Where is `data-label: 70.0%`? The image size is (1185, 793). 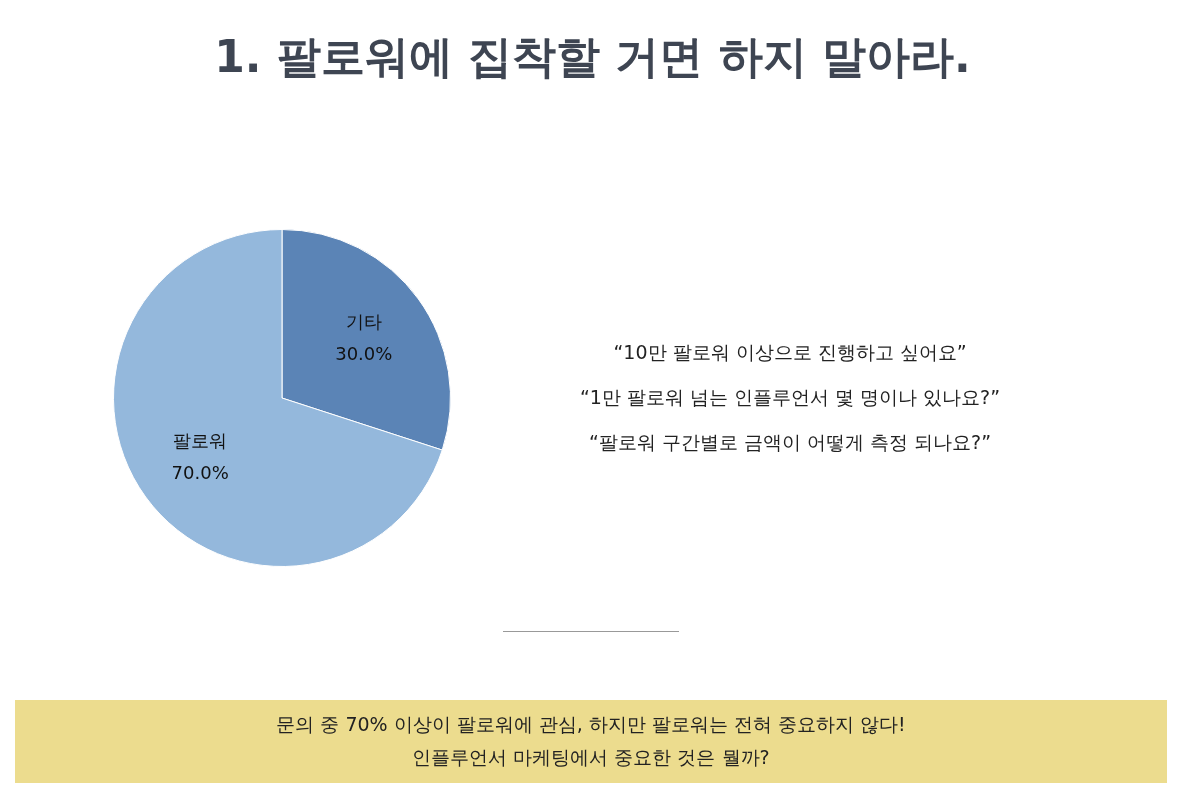 data-label: 70.0% is located at coordinates (200, 473).